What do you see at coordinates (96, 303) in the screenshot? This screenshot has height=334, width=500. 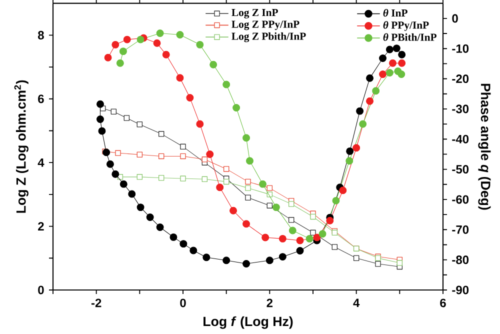 I see `x-tick-label: -2` at bounding box center [96, 303].